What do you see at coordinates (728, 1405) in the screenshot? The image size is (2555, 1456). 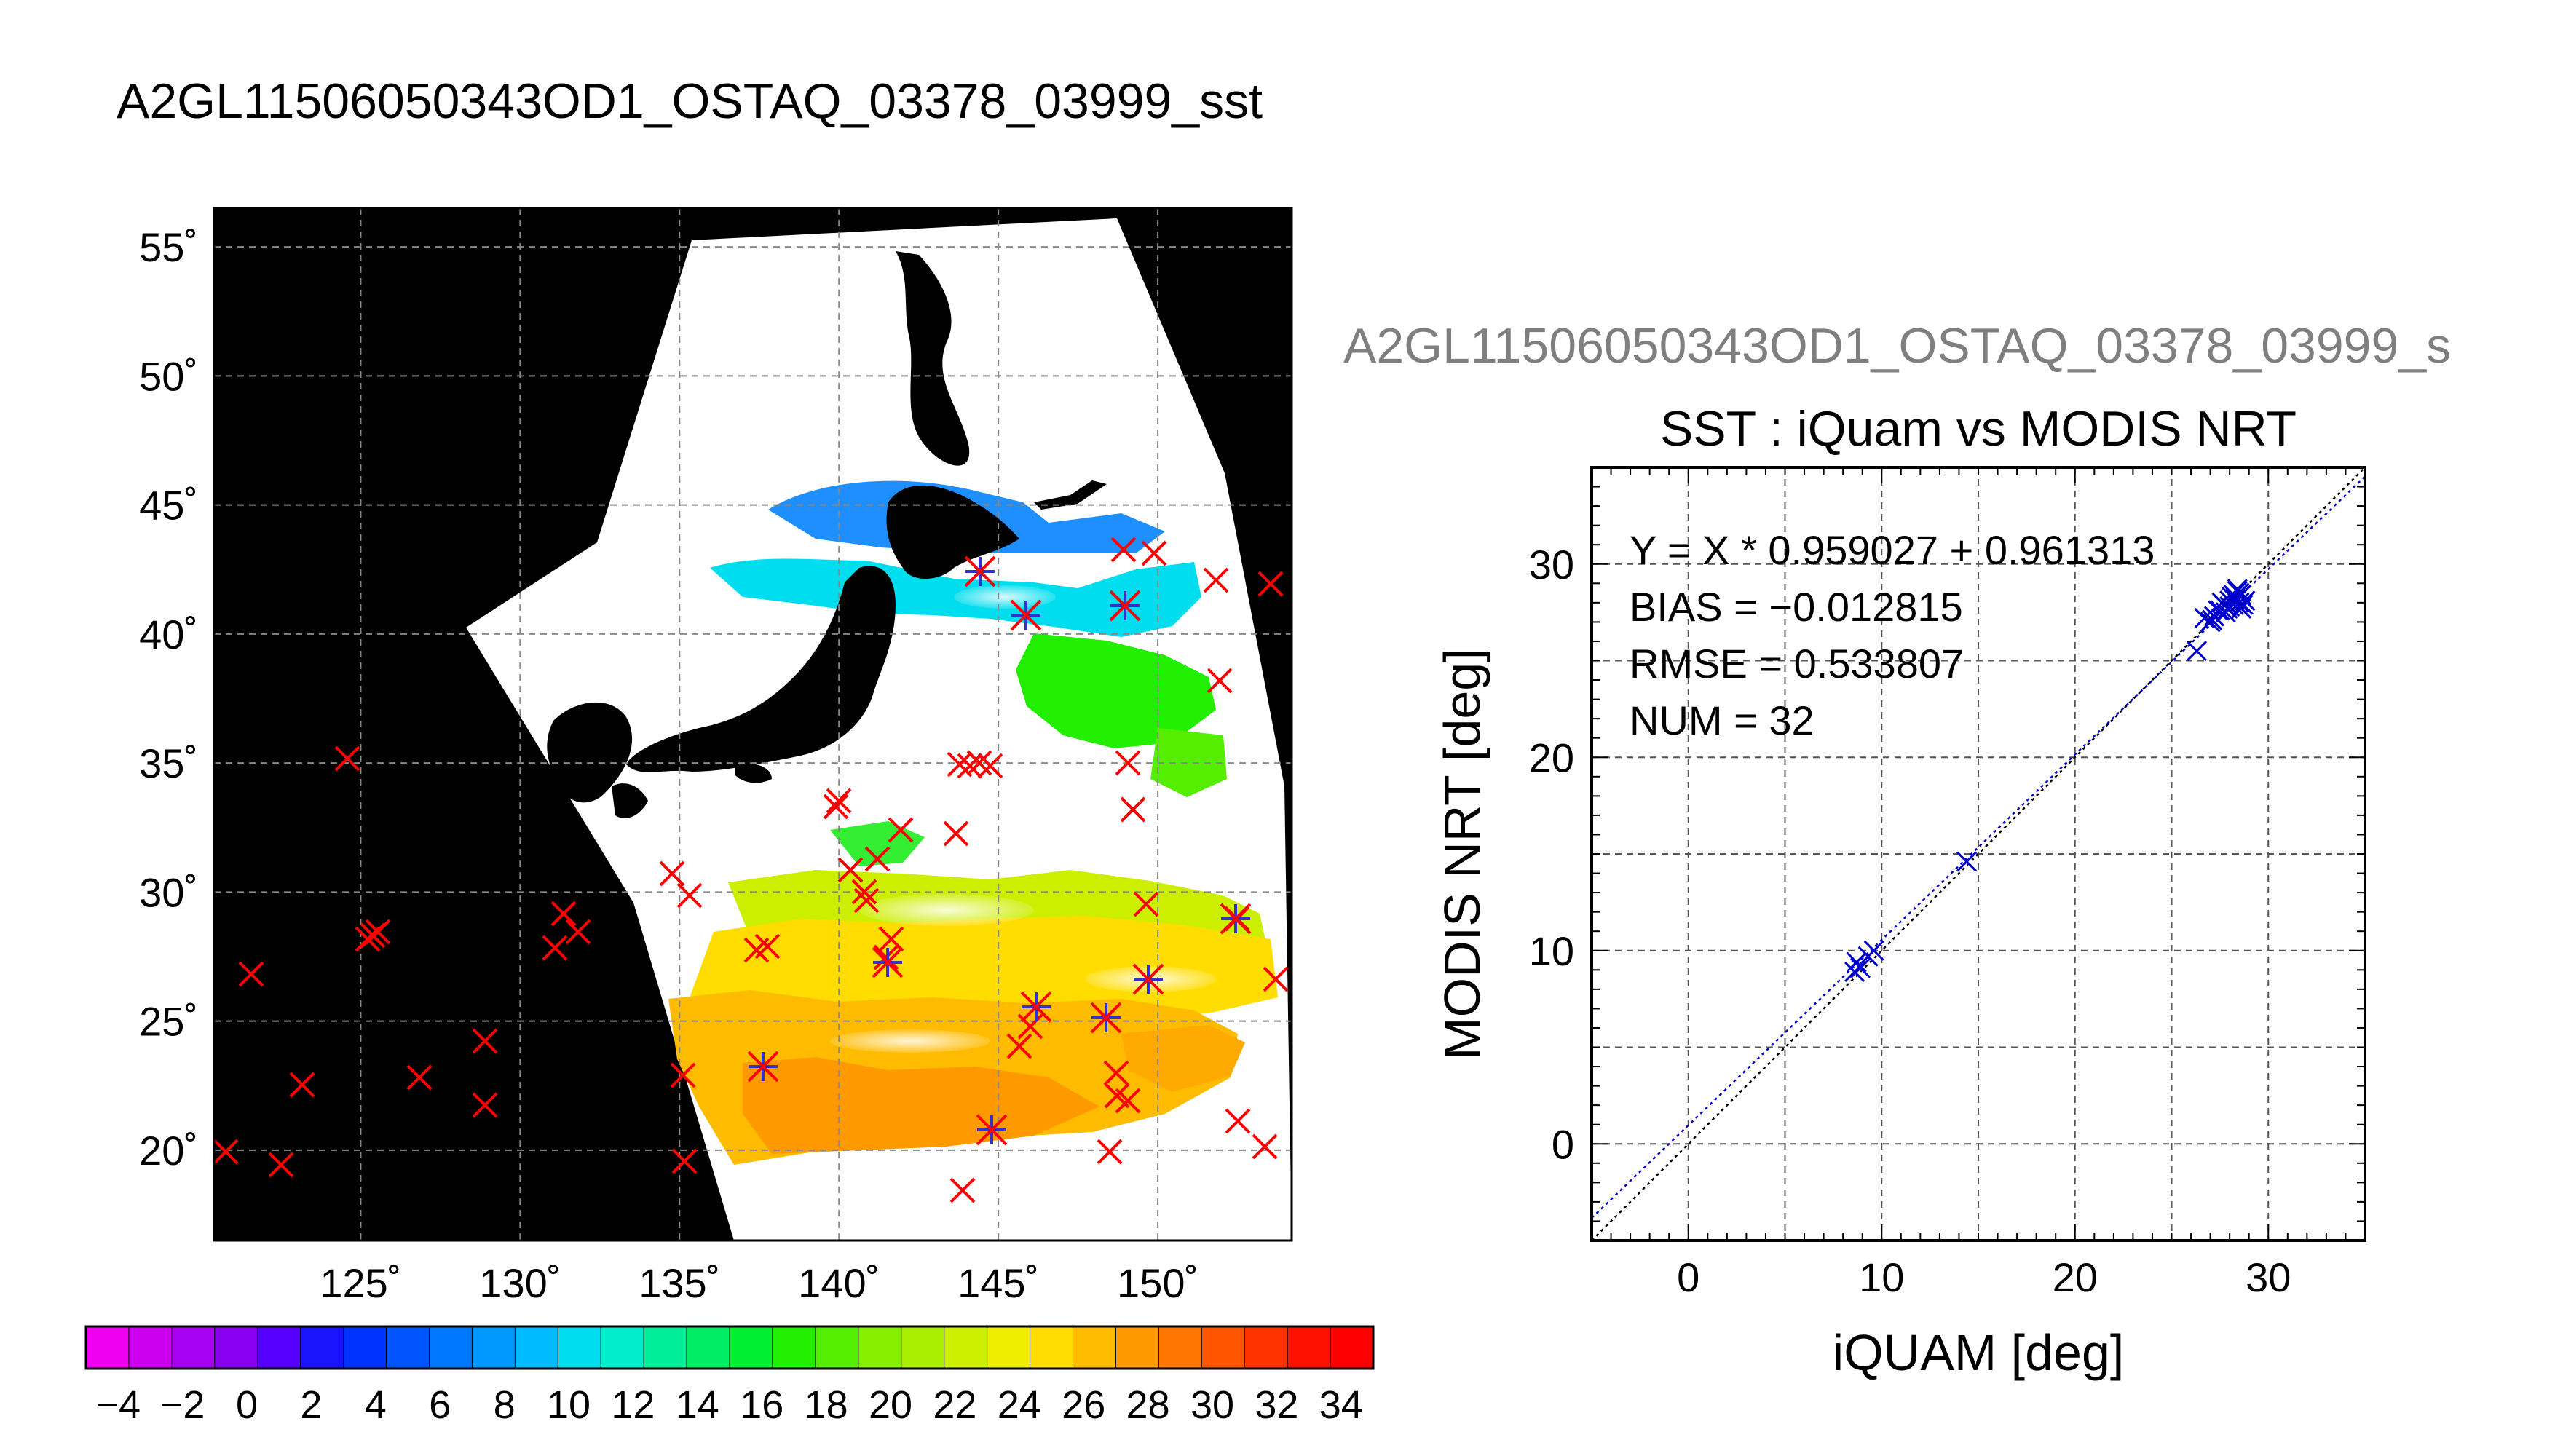 I see `colorbar-labels: −4 −2 0 2 4 6 8 10 12 14 16 18 20 22 24 26 28 30 32 34` at bounding box center [728, 1405].